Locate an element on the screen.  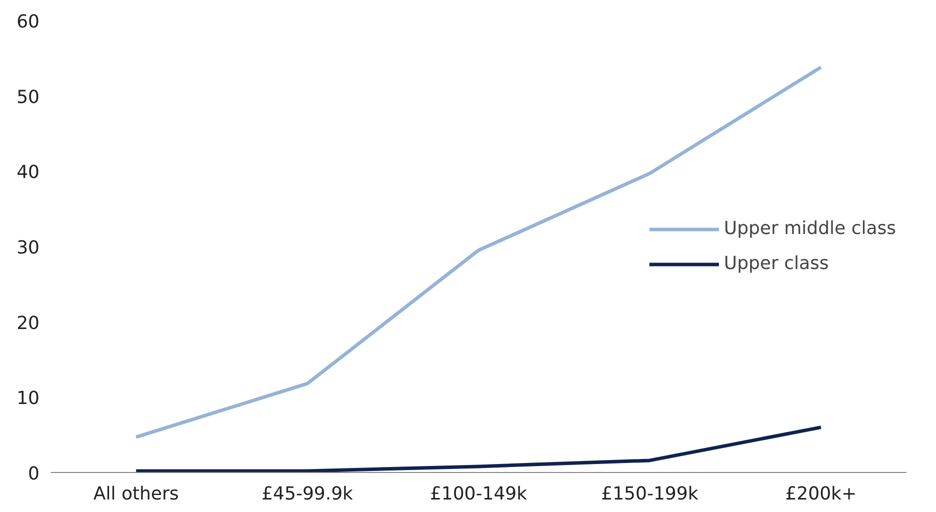
x-tick-label: £150-199k is located at coordinates (650, 494).